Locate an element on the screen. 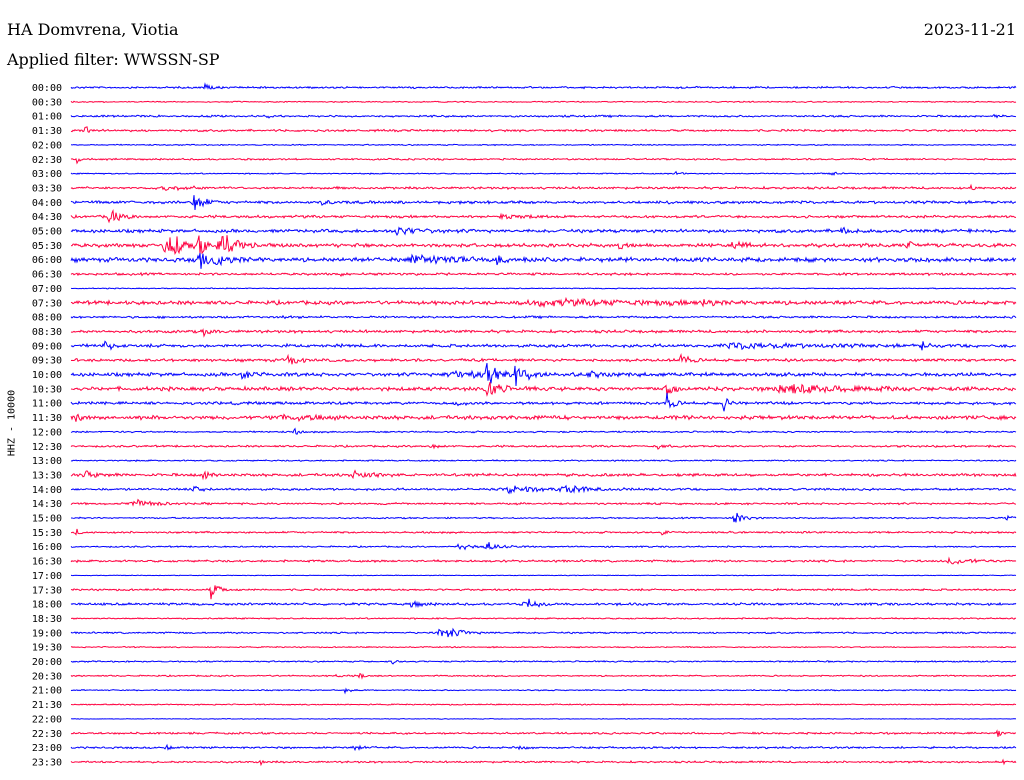  row-time-label: 23:00 is located at coordinates (47, 748).